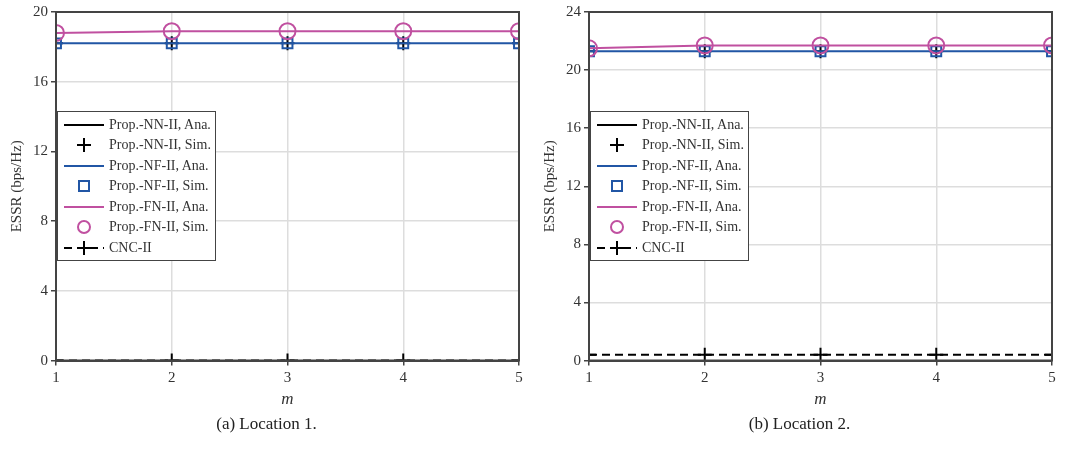 This screenshot has height=457, width=1066. What do you see at coordinates (574, 10) in the screenshot?
I see `y-tick-label: 24` at bounding box center [574, 10].